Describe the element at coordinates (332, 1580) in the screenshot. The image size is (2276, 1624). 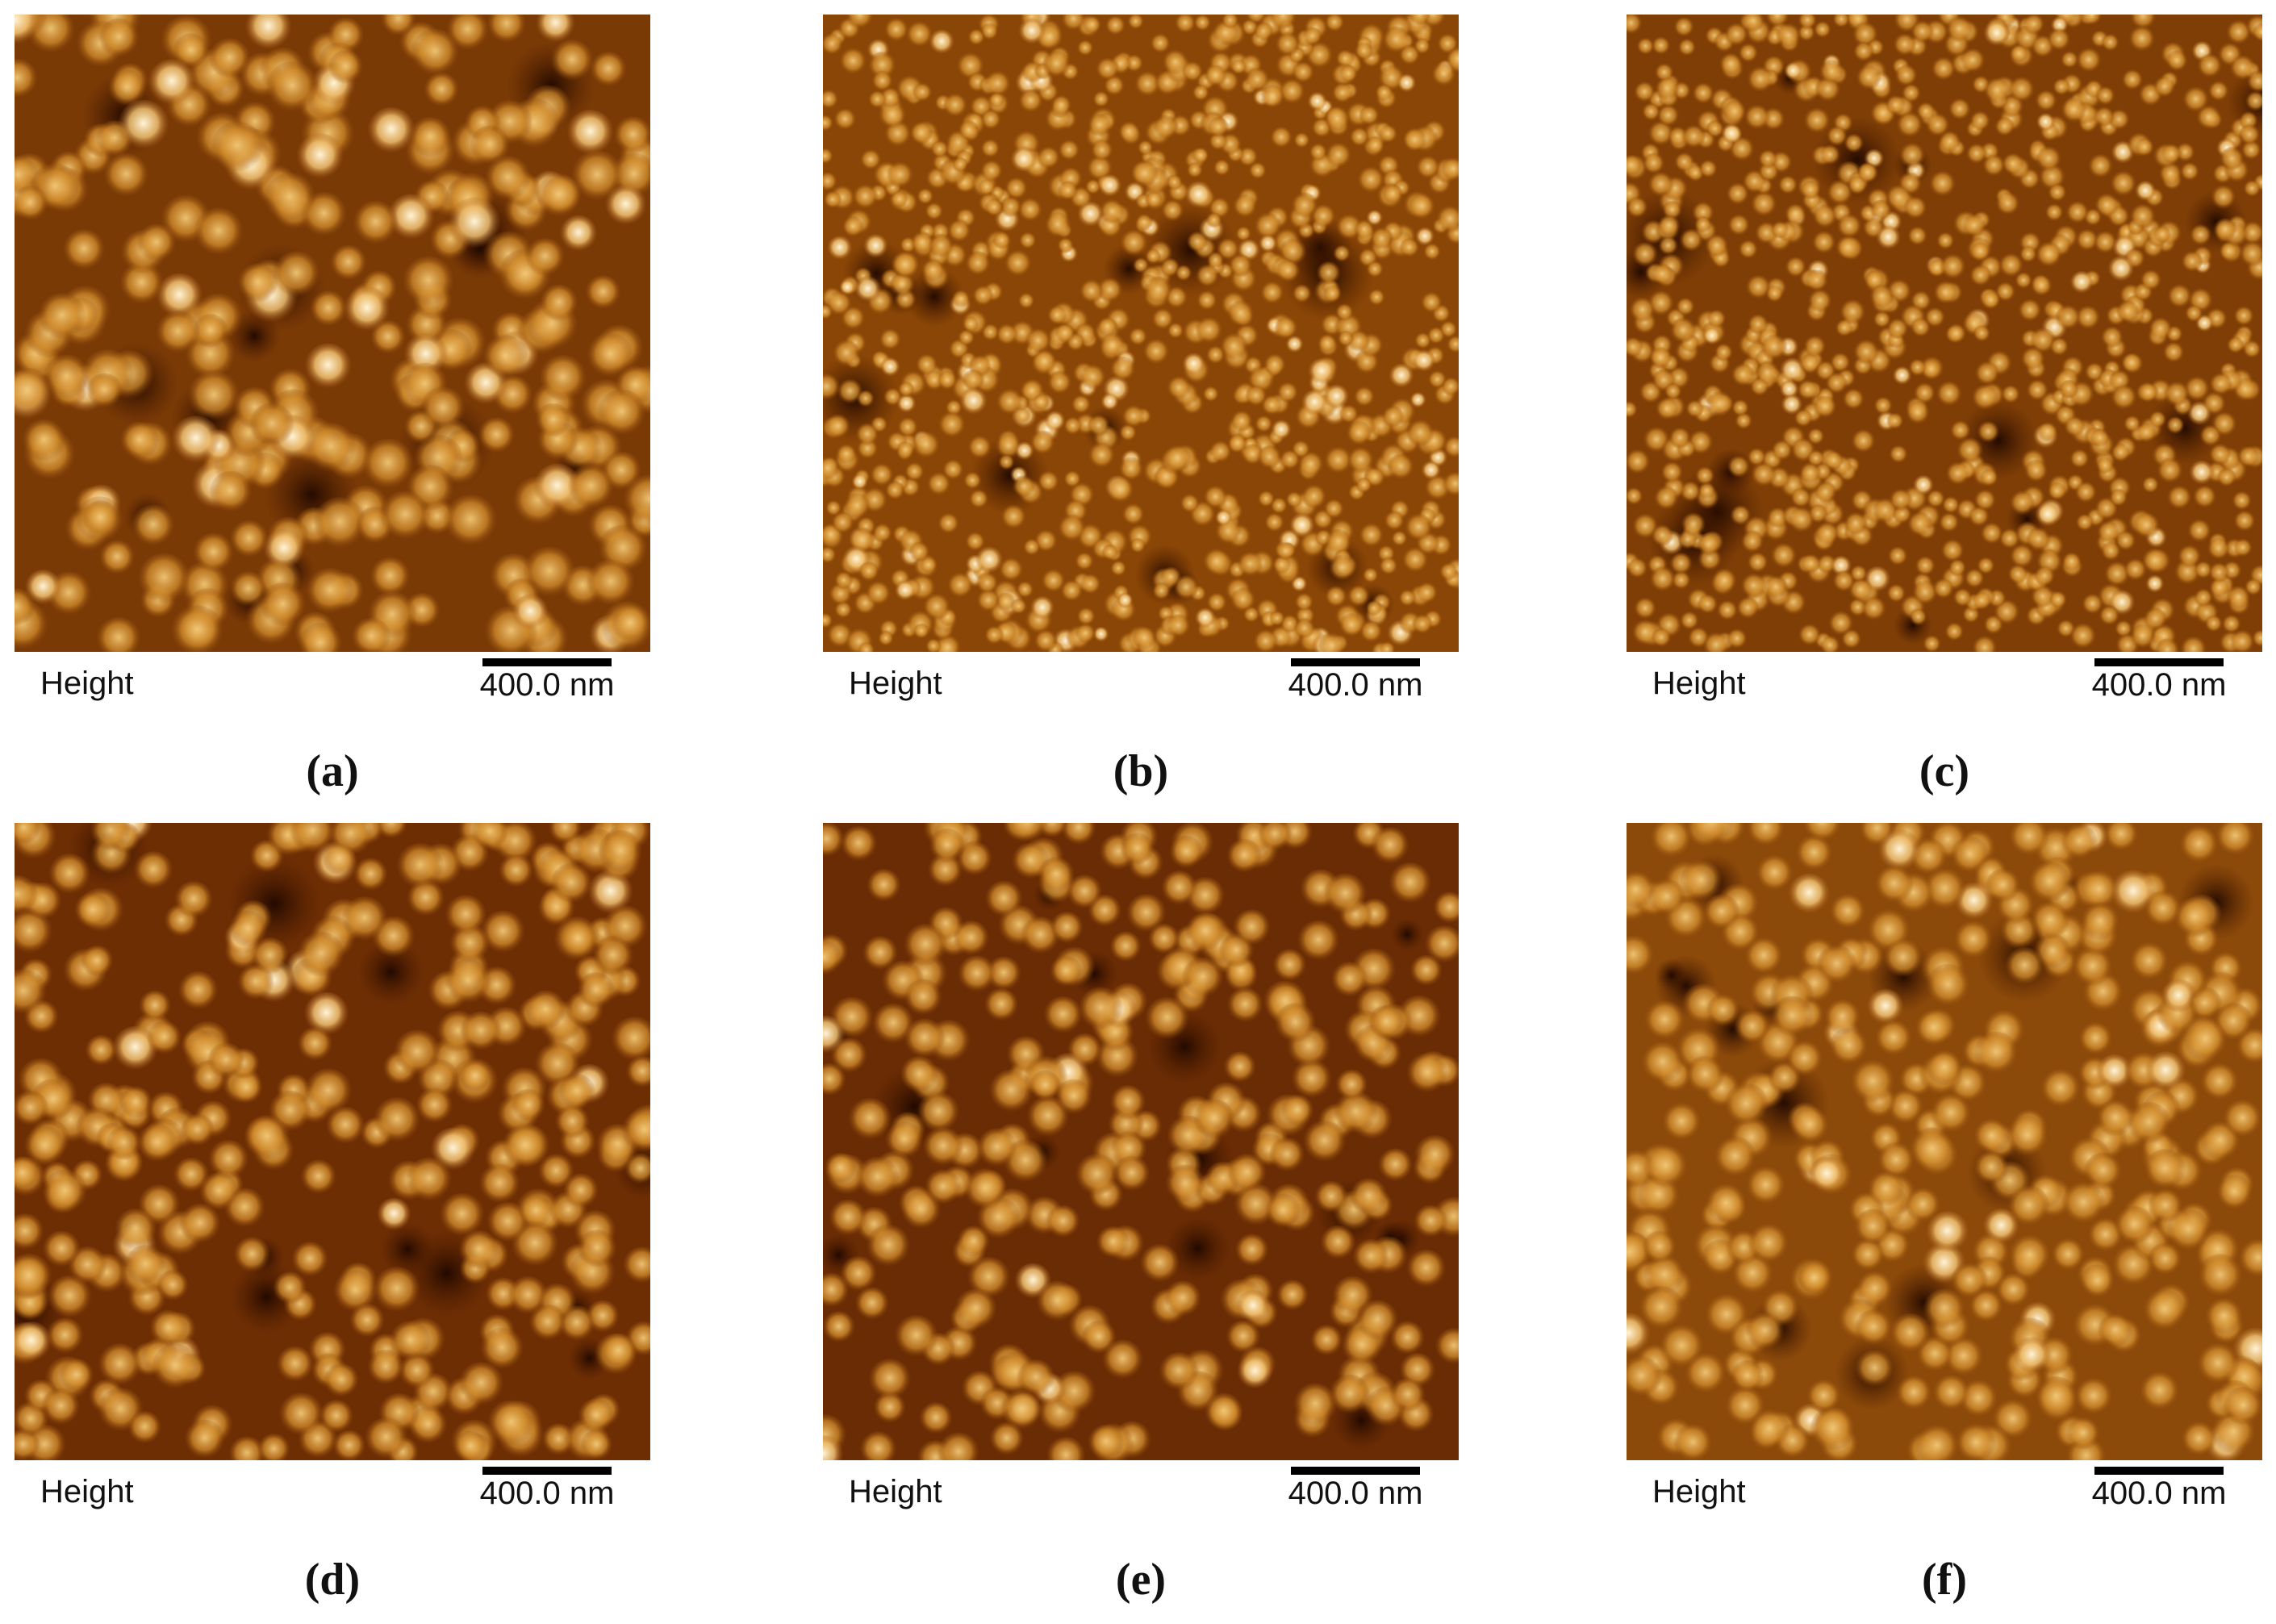
I see `panel-letter: (d)` at that location.